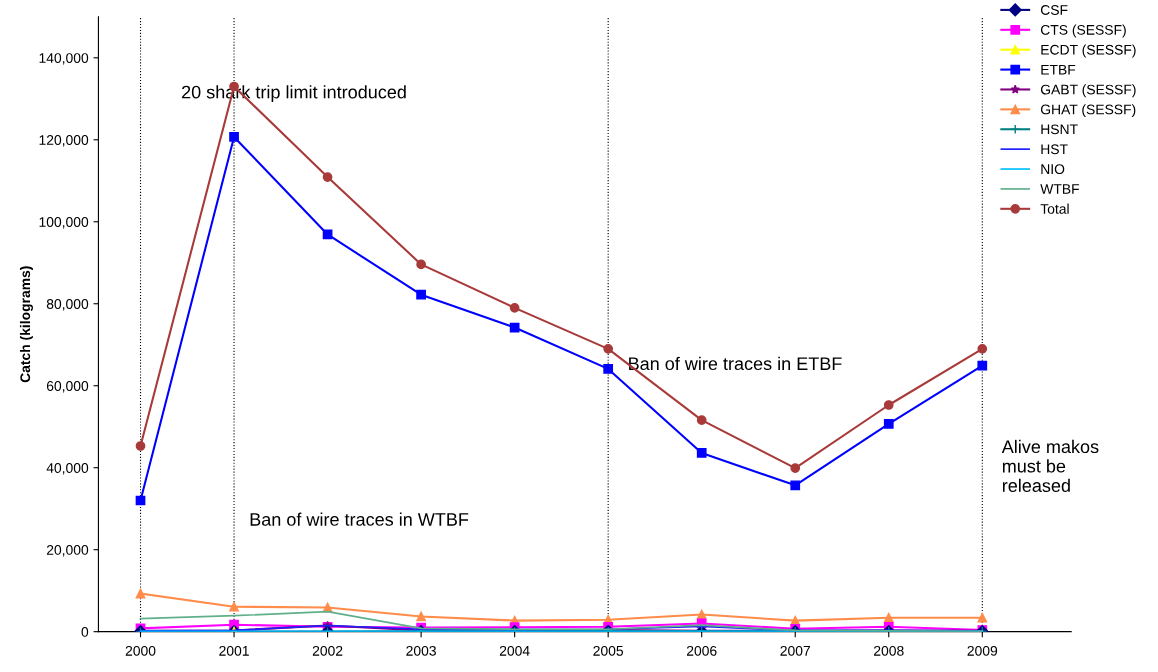 Image resolution: width=1158 pixels, height=672 pixels. I want to click on y-axis-title: Catch (kilograms), so click(26, 324).